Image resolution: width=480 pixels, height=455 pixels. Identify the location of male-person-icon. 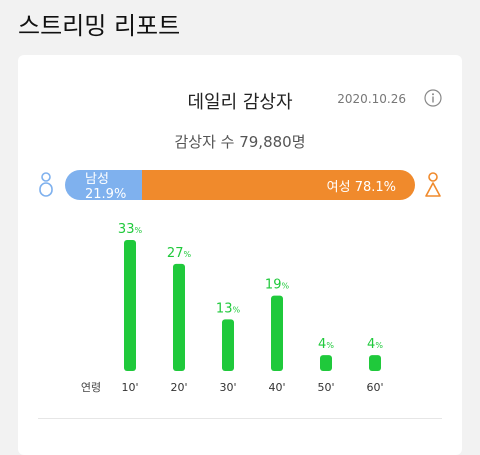
(46, 184).